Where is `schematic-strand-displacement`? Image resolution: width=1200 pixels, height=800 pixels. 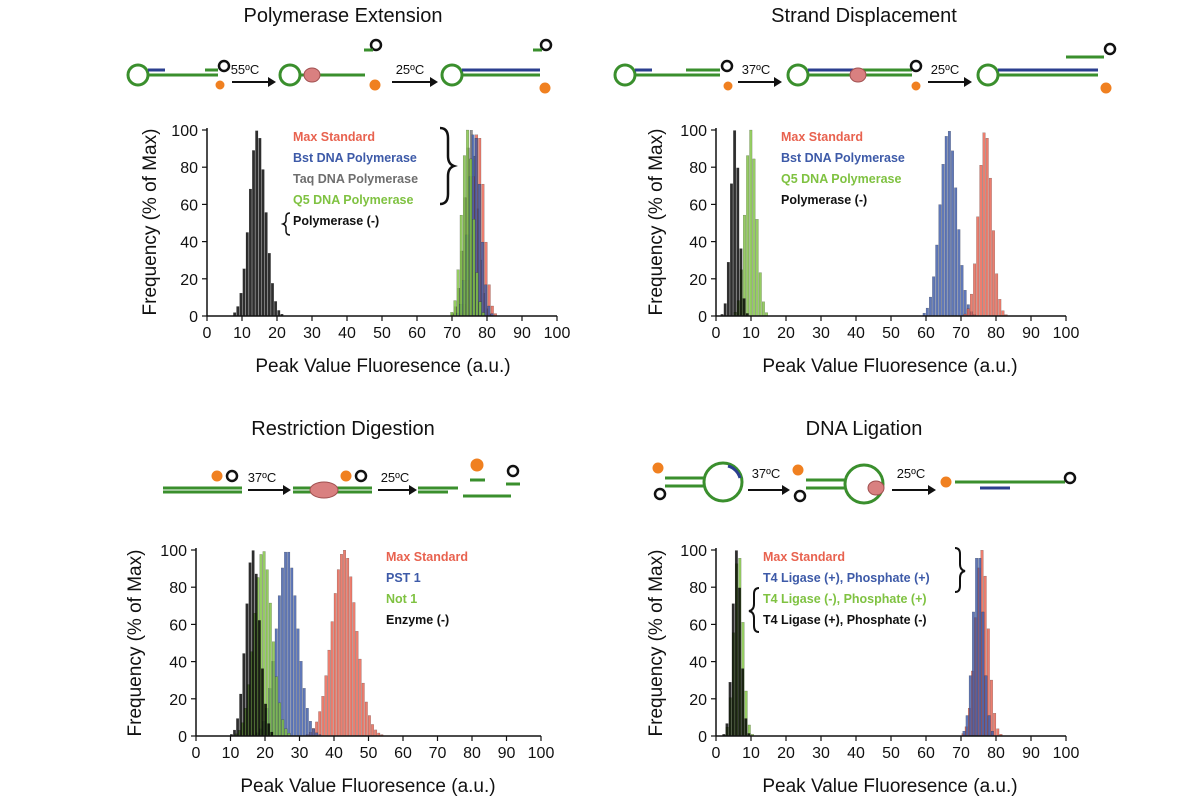
schematic-strand-displacement is located at coordinates (865, 68).